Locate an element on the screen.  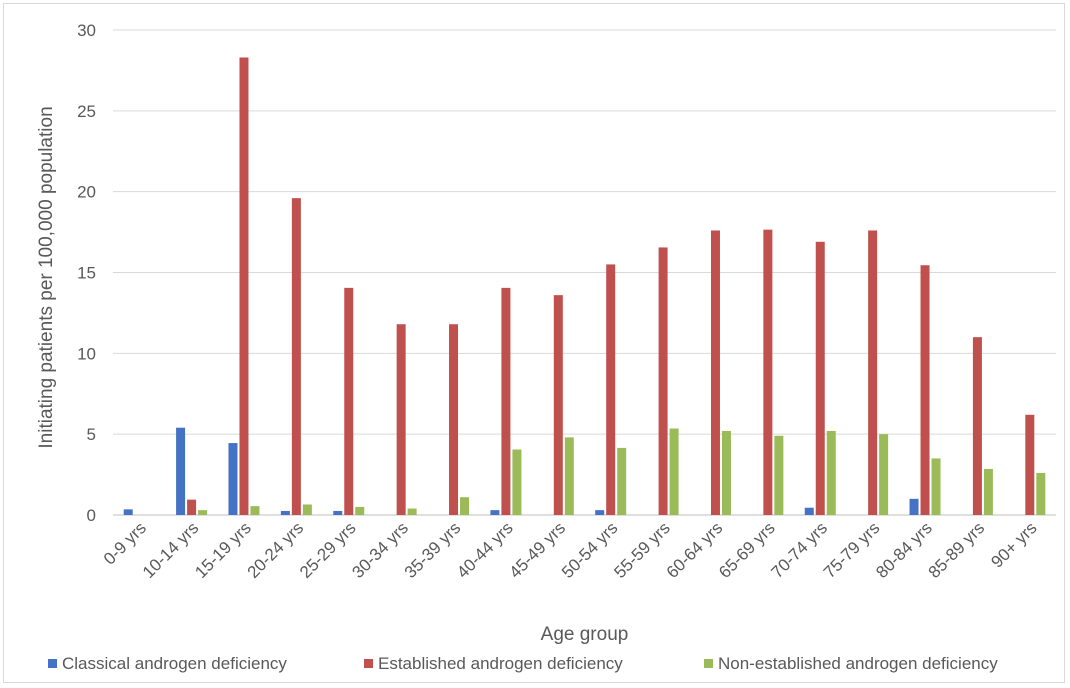
x-tick-label: 10-14 yrs is located at coordinates (171, 550).